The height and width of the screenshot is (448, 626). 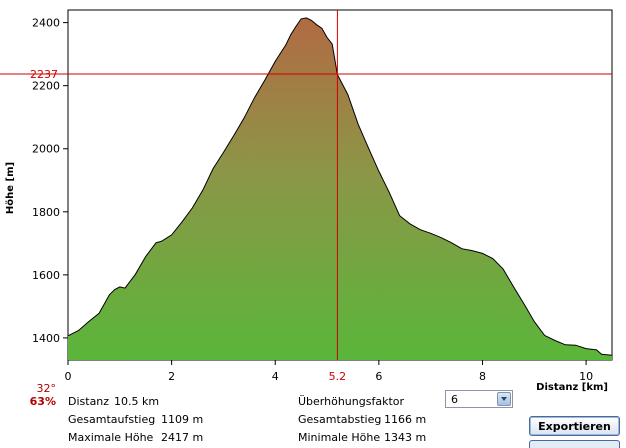 I want to click on x-tick-label: 0, so click(x=68, y=376).